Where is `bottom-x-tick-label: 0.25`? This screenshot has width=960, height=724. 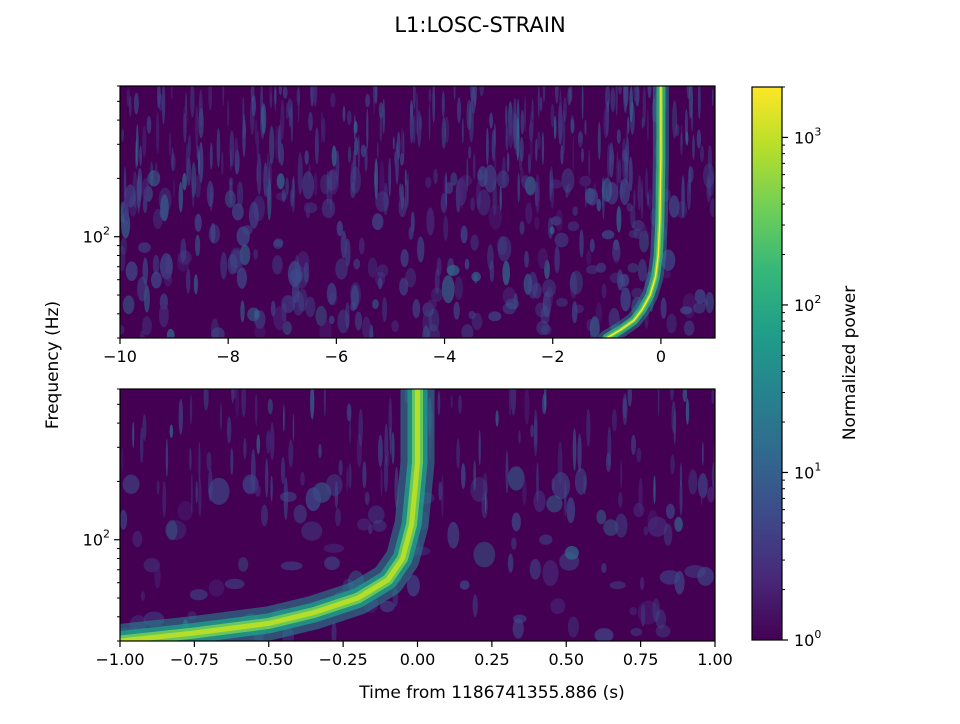 bottom-x-tick-label: 0.25 is located at coordinates (492, 659).